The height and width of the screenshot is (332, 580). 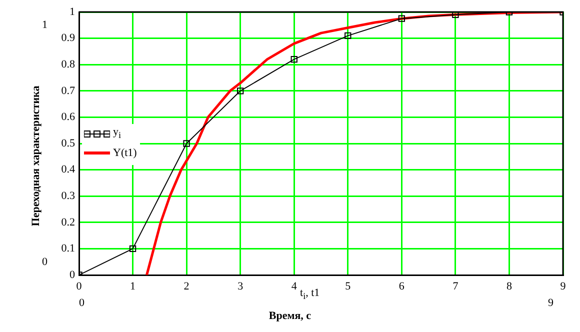 What do you see at coordinates (68, 64) in the screenshot?
I see `y-tick-label: 0.8` at bounding box center [68, 64].